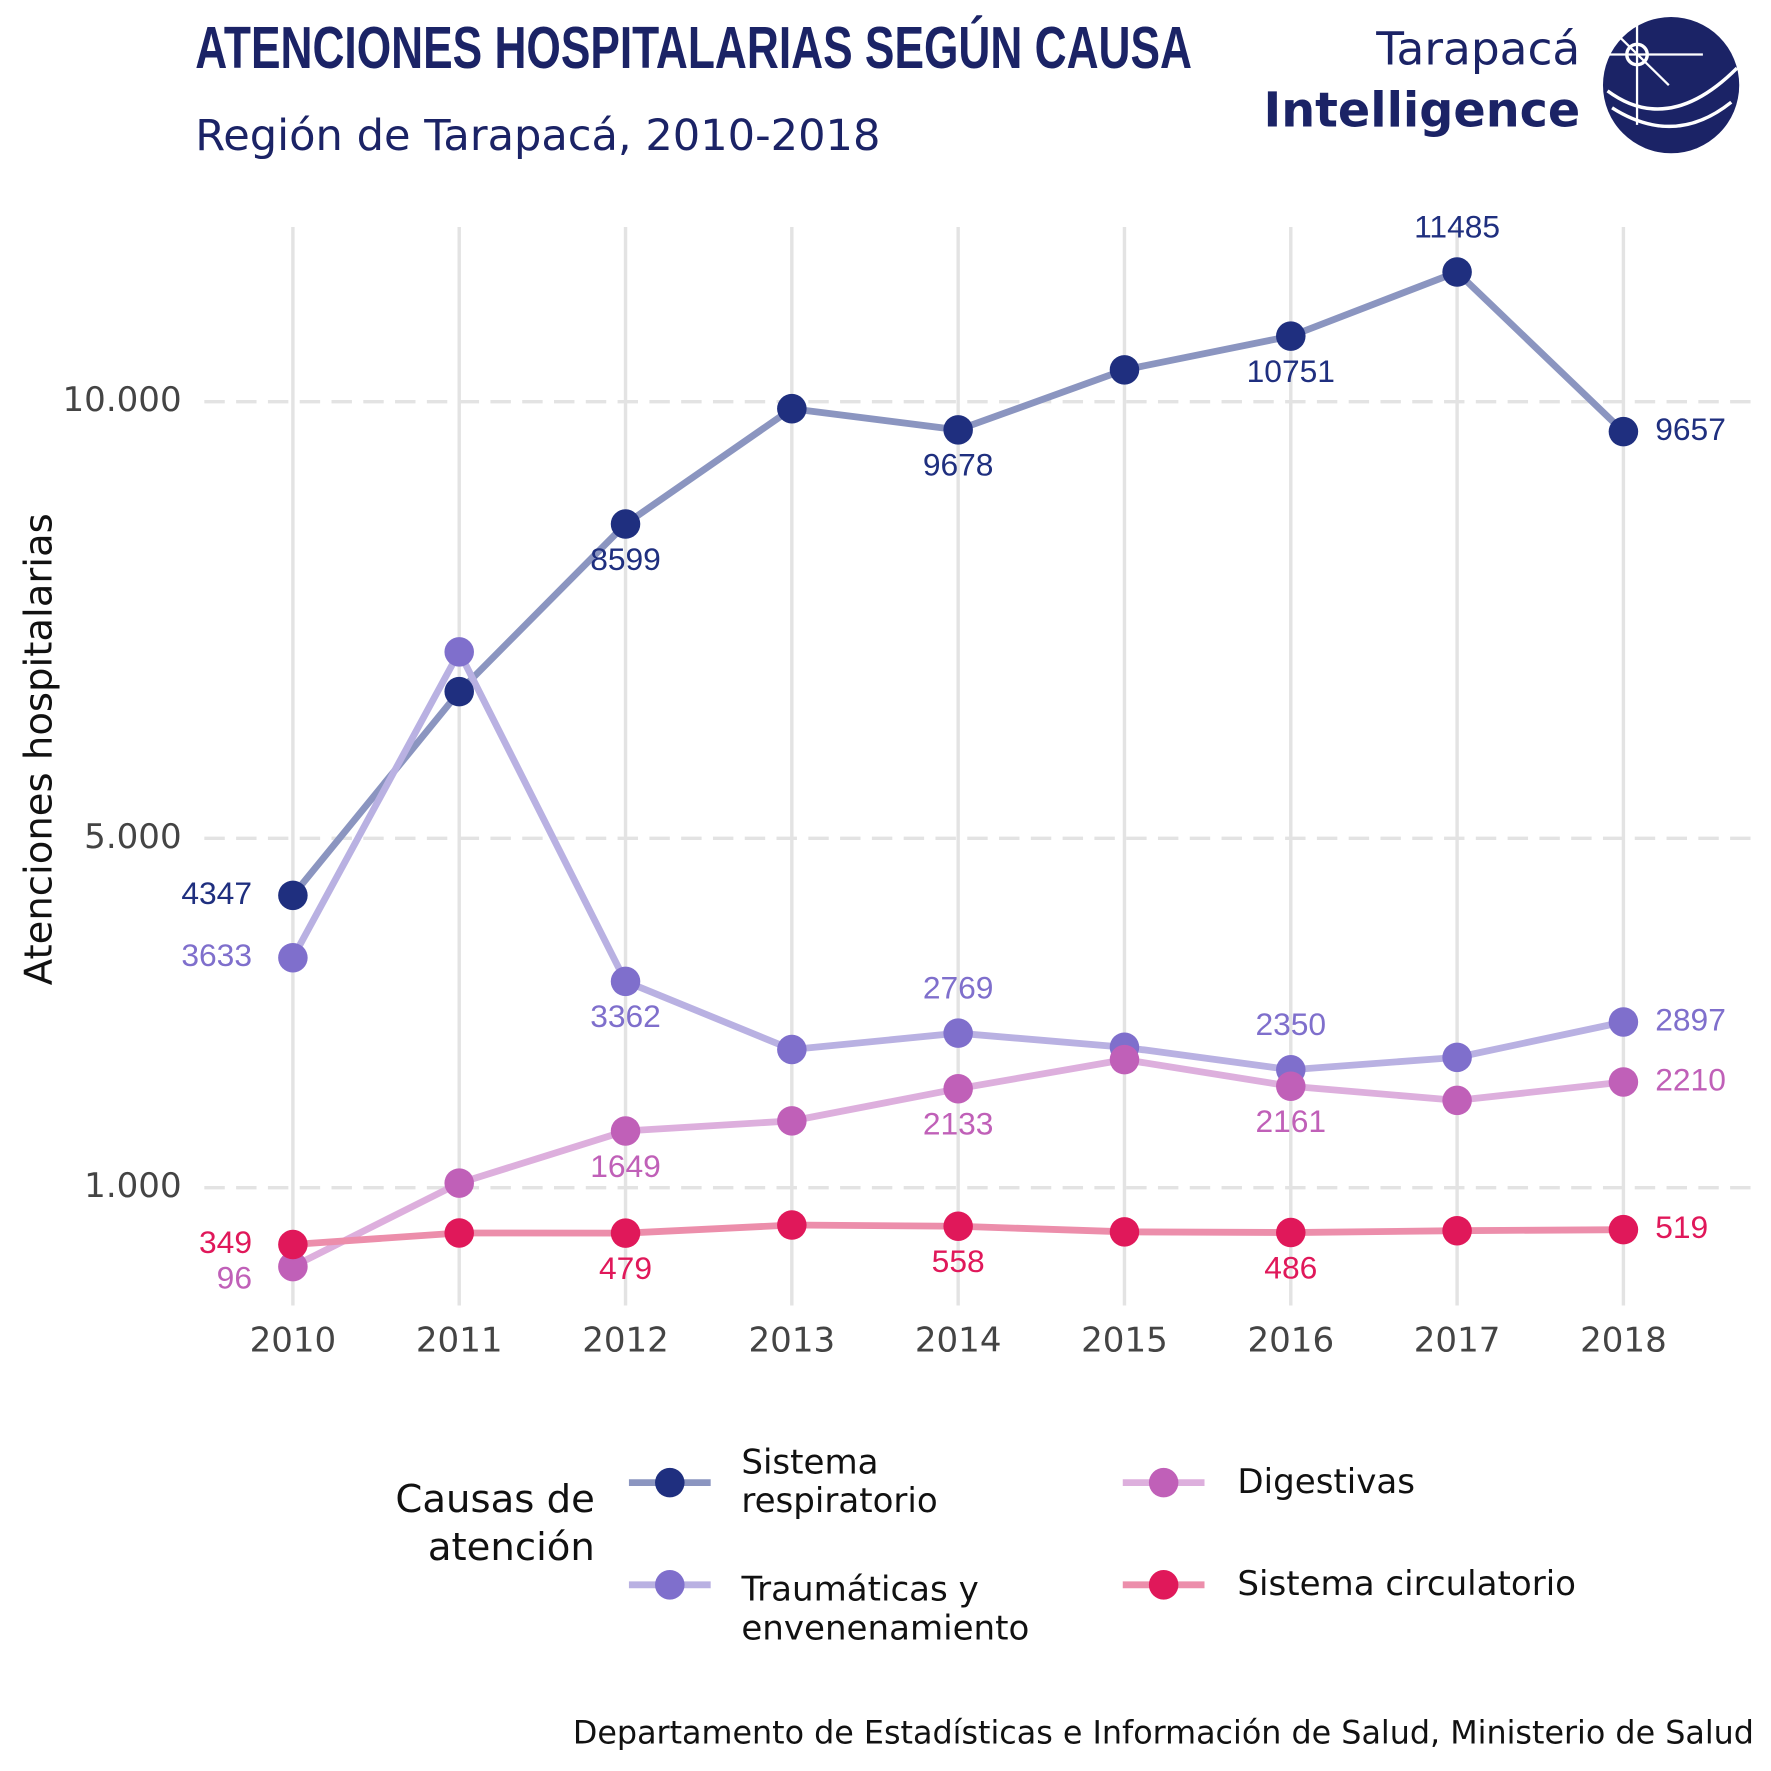 The width and height of the screenshot is (1771, 1771). What do you see at coordinates (1290, 1024) in the screenshot?
I see `data-label: 2350` at bounding box center [1290, 1024].